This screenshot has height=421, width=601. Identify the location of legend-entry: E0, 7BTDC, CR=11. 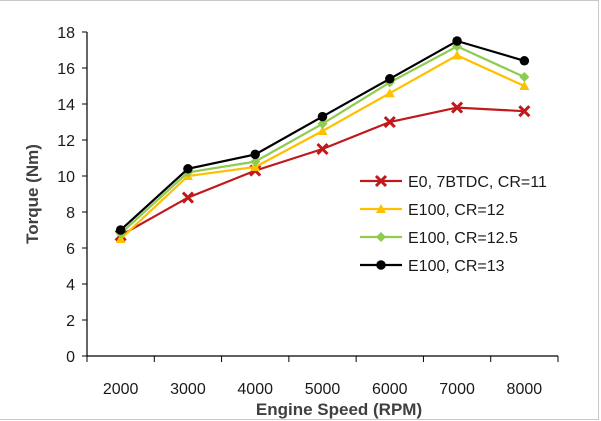
(453, 182).